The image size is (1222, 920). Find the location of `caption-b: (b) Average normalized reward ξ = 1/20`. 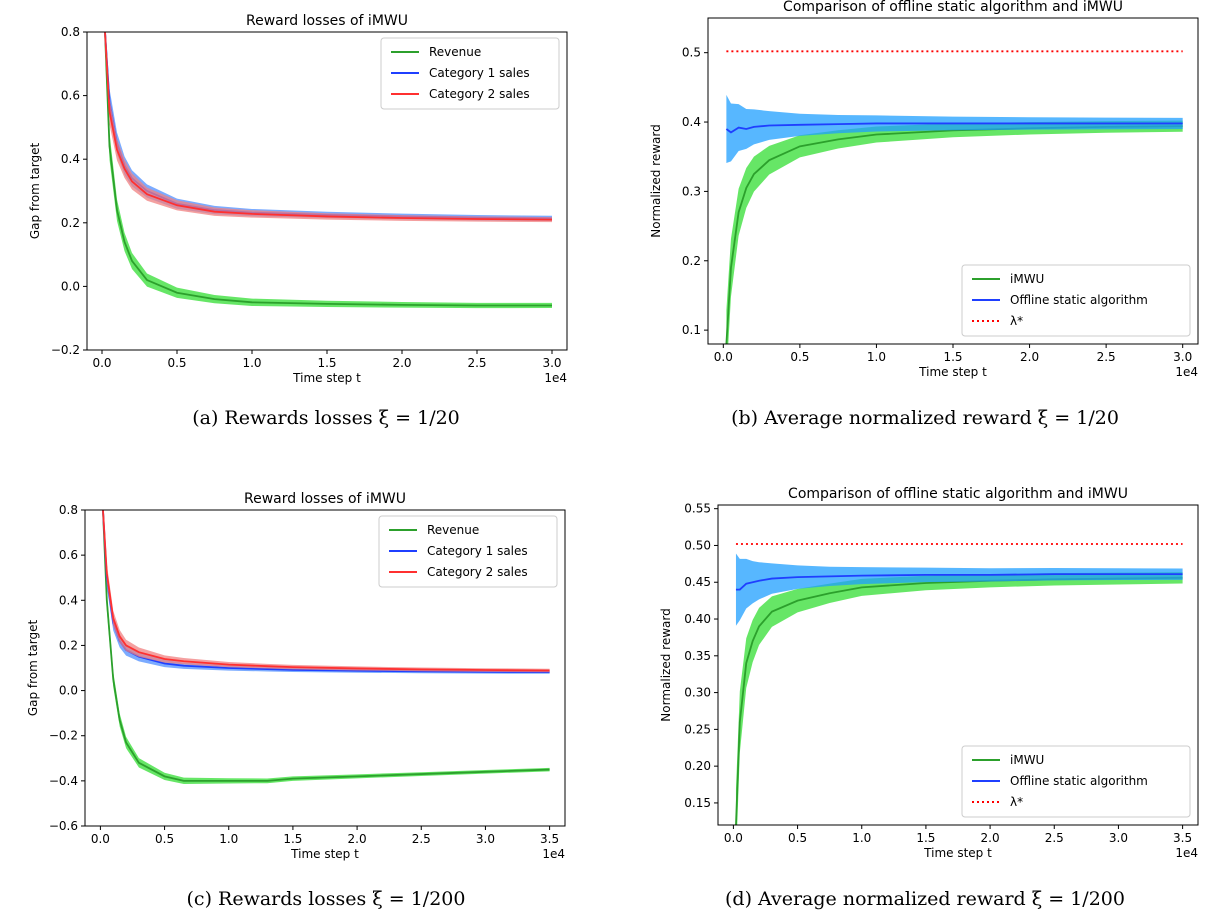

caption-b: (b) Average normalized reward ξ = 1/20 is located at coordinates (925, 418).